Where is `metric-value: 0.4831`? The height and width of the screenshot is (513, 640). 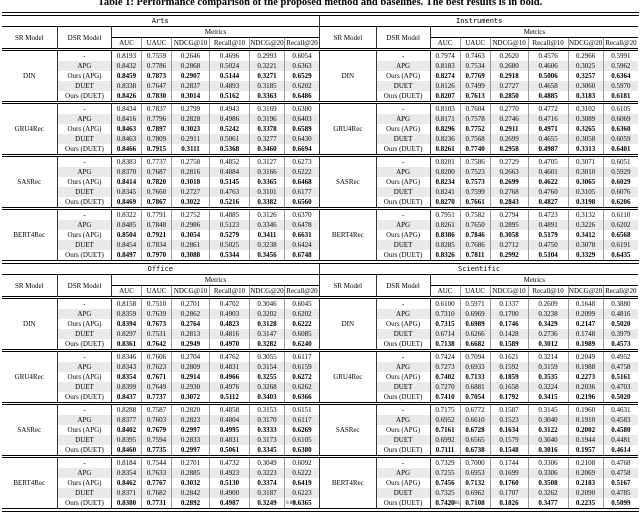
metric-value: 0.4831 is located at coordinates (229, 367).